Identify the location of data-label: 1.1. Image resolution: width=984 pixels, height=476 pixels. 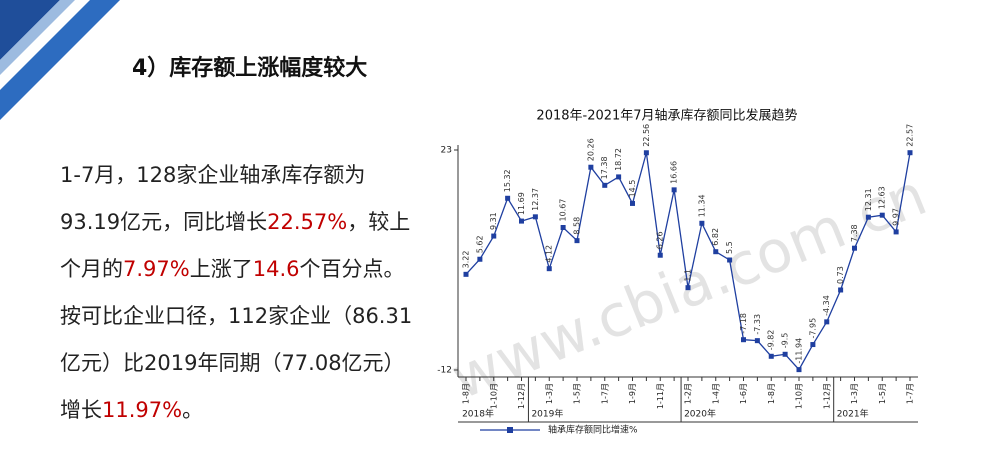
(688, 275).